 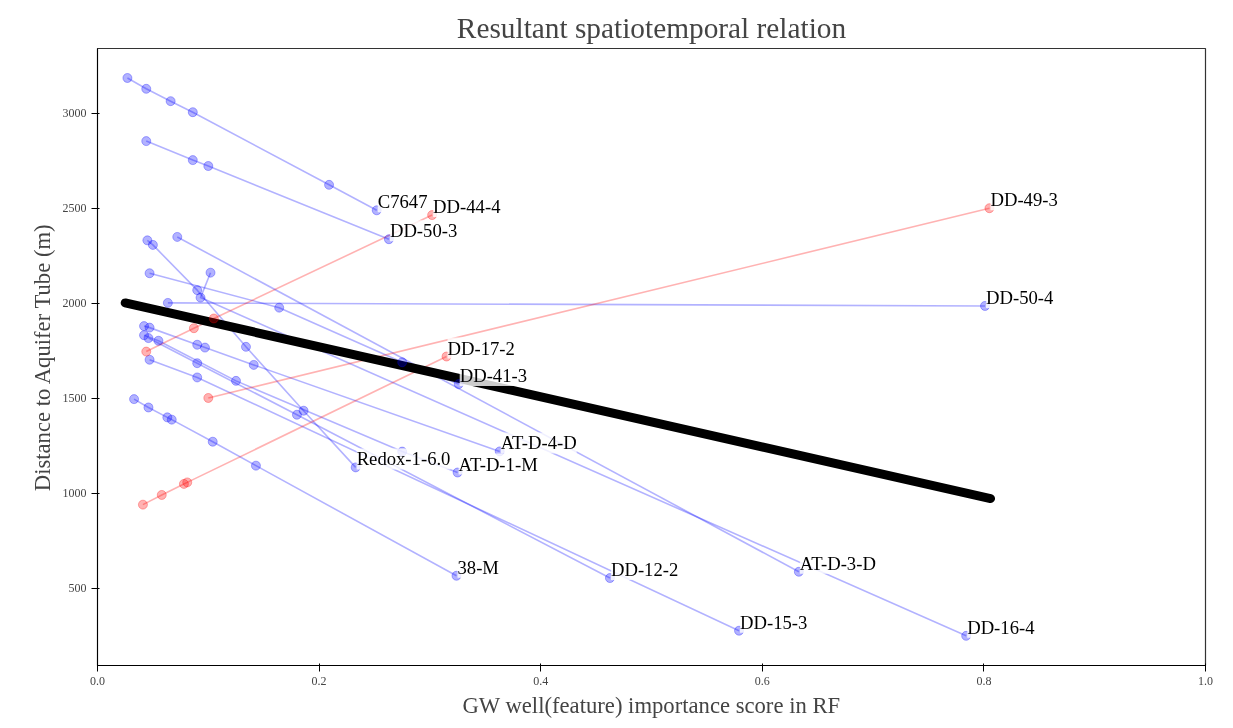 I want to click on x-tick-label: 0.0, so click(x=97, y=680).